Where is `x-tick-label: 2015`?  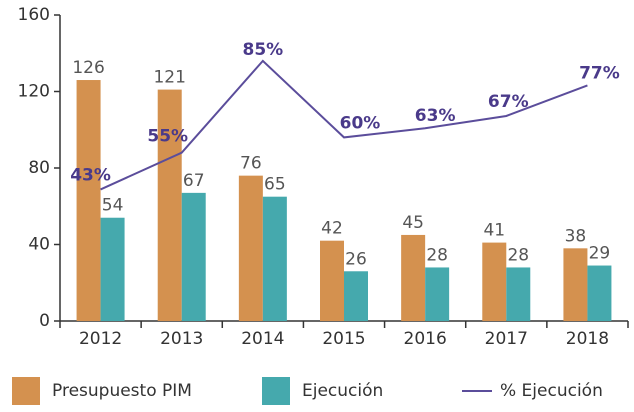 x-tick-label: 2015 is located at coordinates (343, 339).